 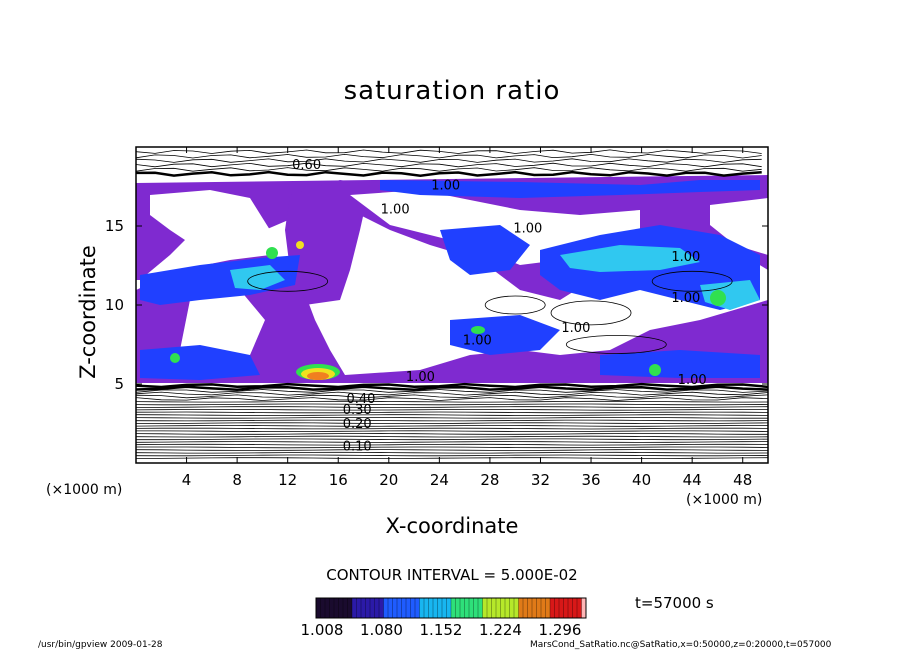 I want to click on y-tick-label: 10, so click(x=114, y=305).